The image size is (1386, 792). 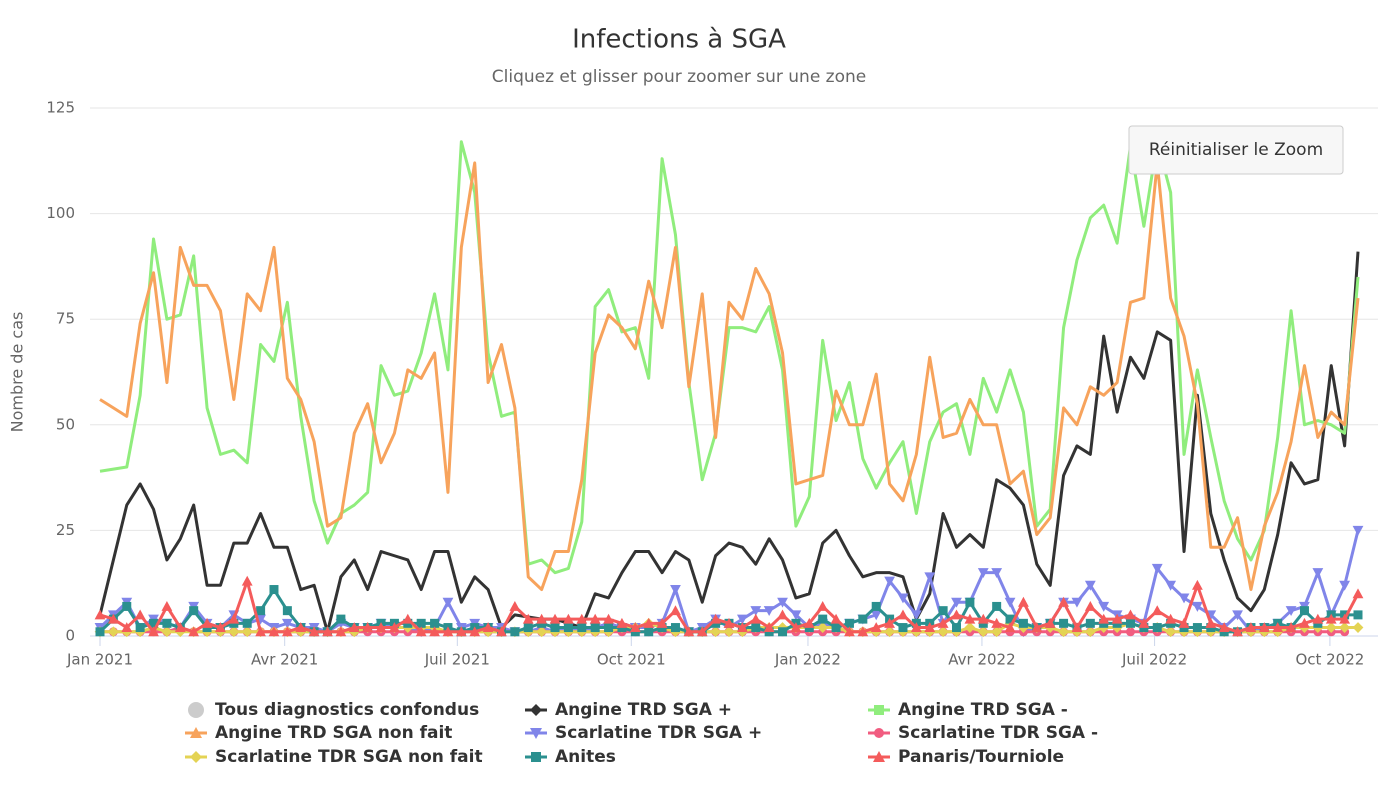 I want to click on legend-item: Scarlatine TDR SGA +, so click(x=643, y=733).